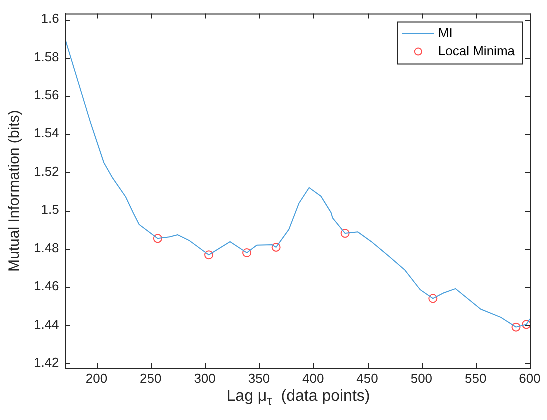  What do you see at coordinates (475, 378) in the screenshot?
I see `x-tick-label: 550` at bounding box center [475, 378].